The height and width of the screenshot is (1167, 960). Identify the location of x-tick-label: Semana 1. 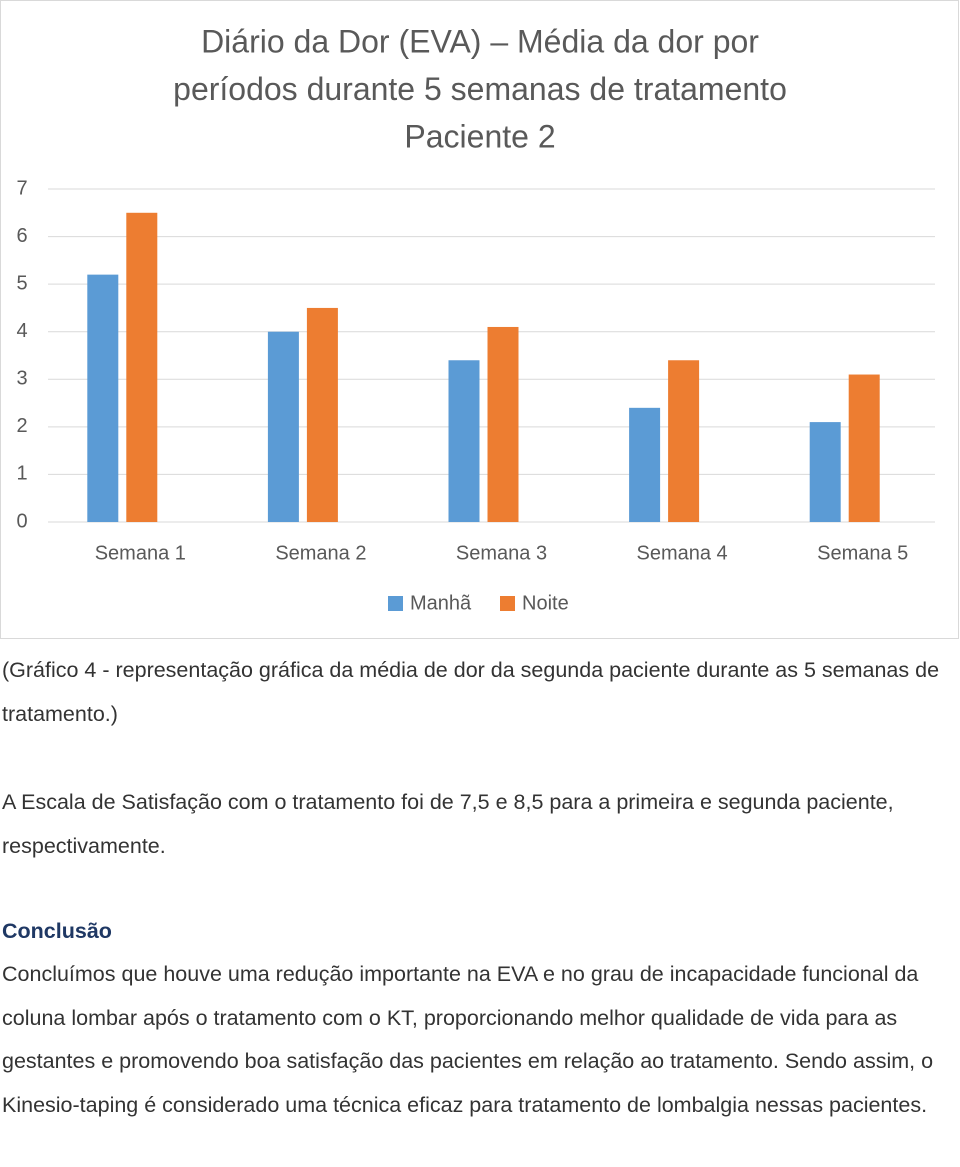
(140, 553).